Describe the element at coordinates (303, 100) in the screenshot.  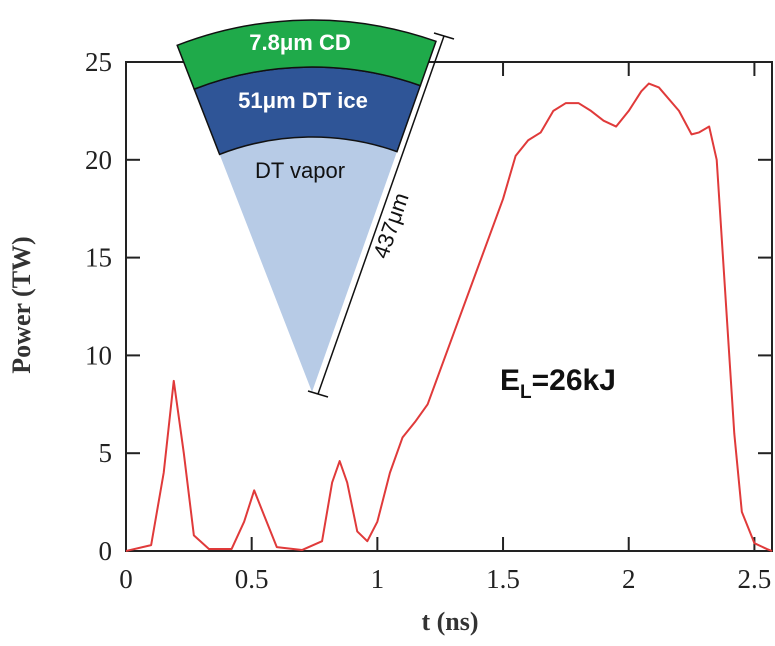
I see `inset-label: 51μm DT ice` at that location.